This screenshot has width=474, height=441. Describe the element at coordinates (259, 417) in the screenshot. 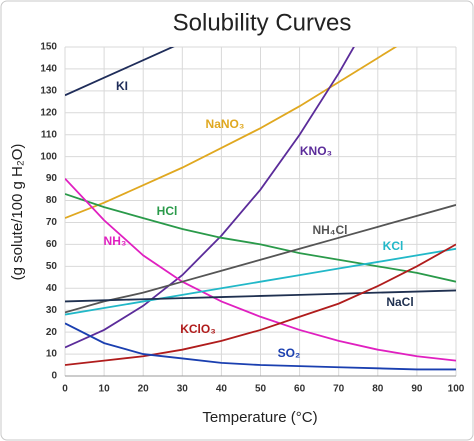

I see `x-axis-label: Temperature (°C)` at that location.